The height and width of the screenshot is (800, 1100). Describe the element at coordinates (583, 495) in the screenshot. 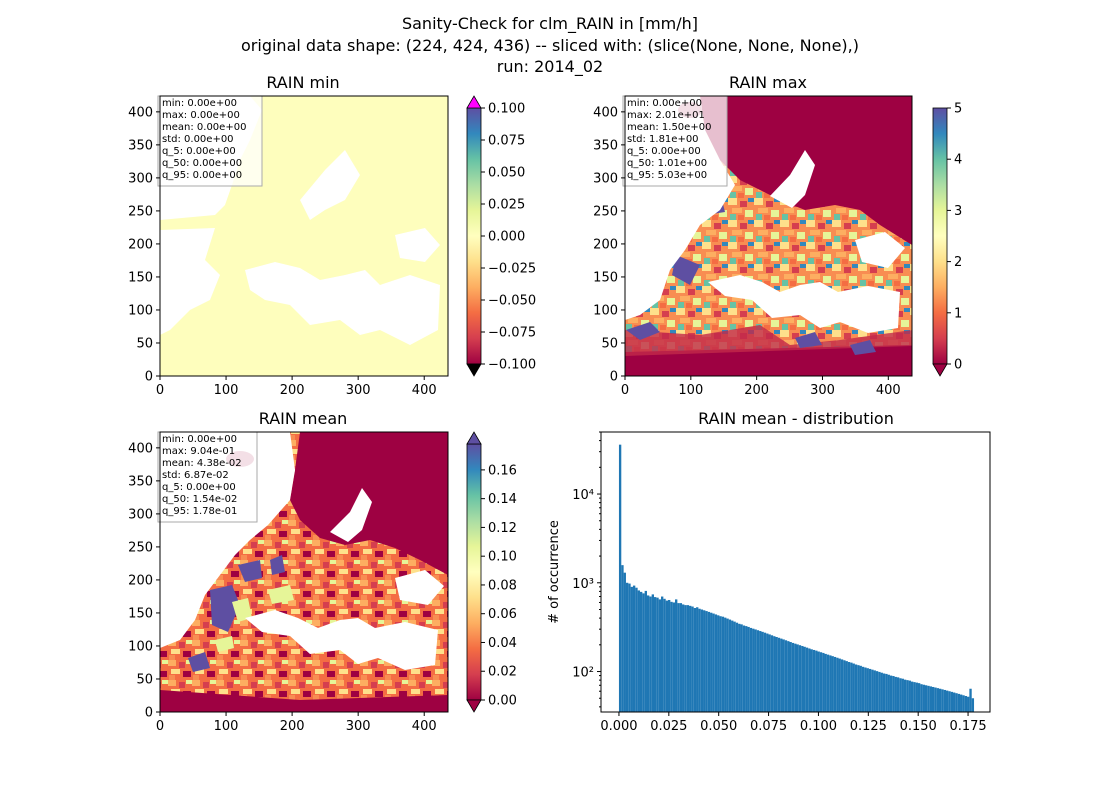

I see `y-tick-label: 10⁴` at that location.